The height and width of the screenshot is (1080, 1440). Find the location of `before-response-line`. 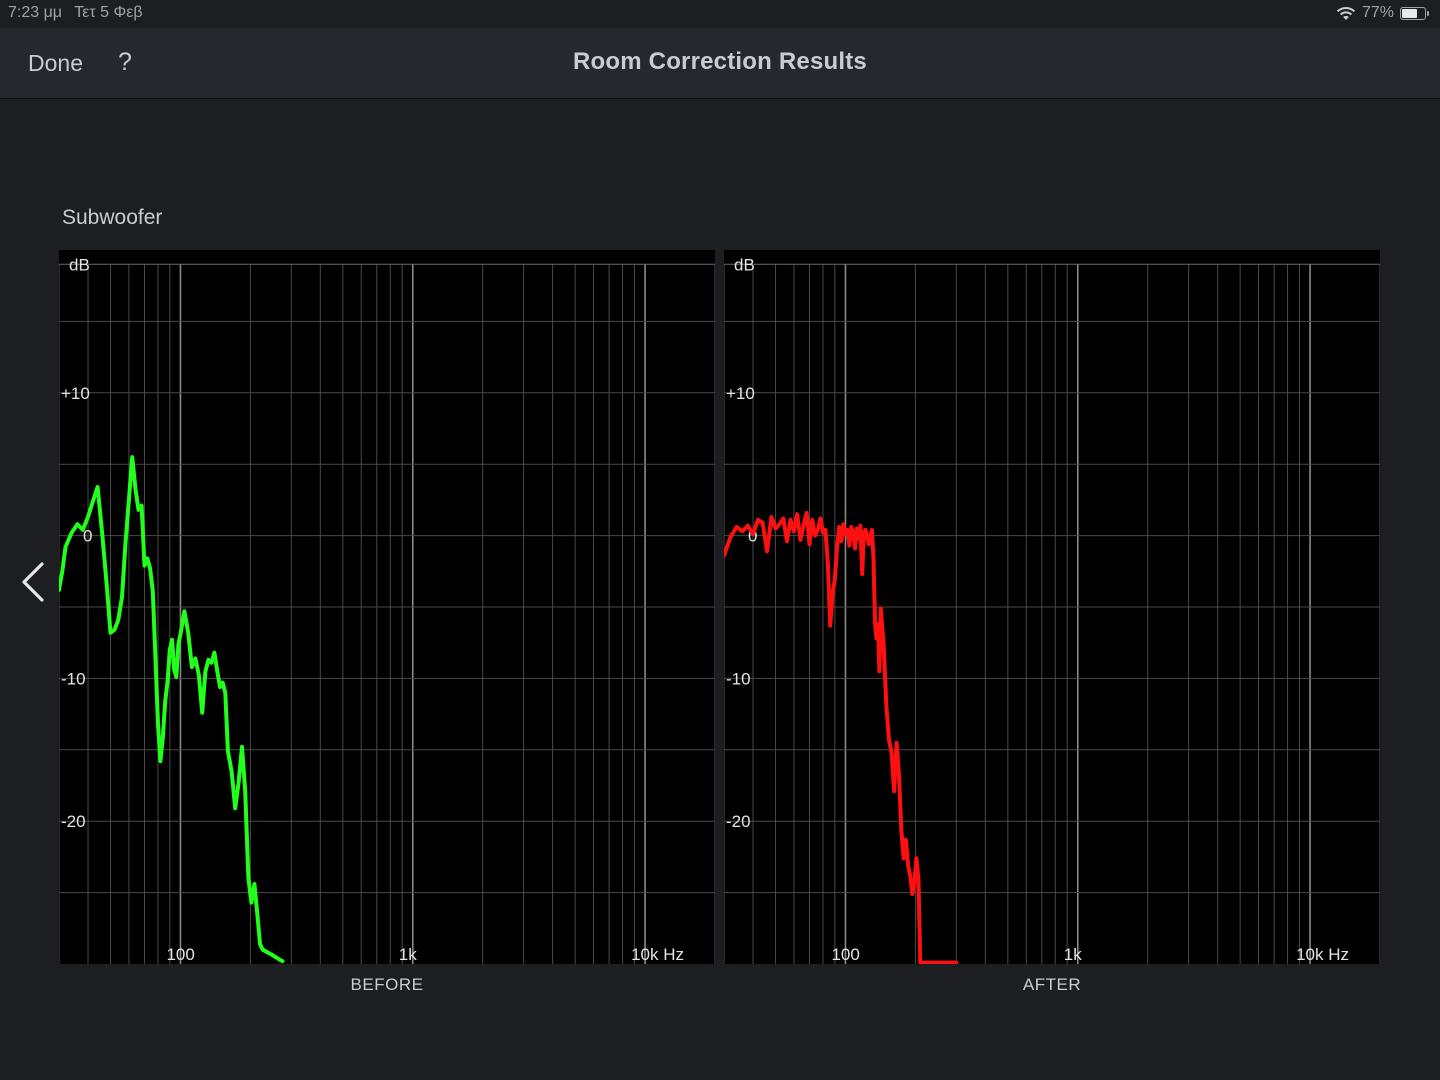

before-response-line is located at coordinates (172, 709).